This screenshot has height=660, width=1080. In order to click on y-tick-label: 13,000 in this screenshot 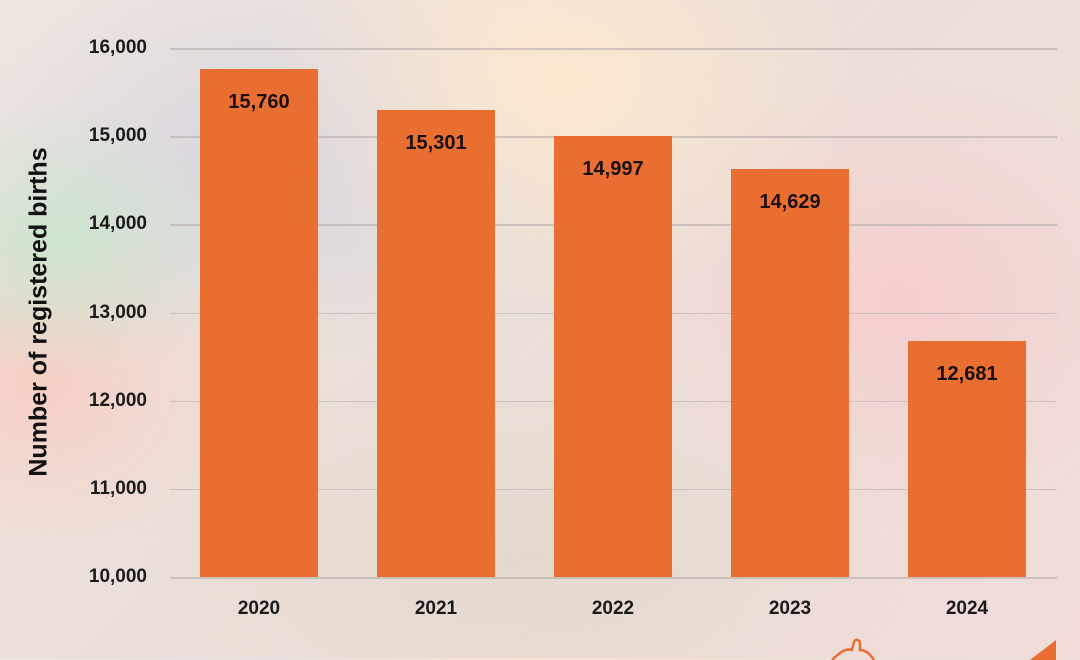, I will do `click(117, 312)`.